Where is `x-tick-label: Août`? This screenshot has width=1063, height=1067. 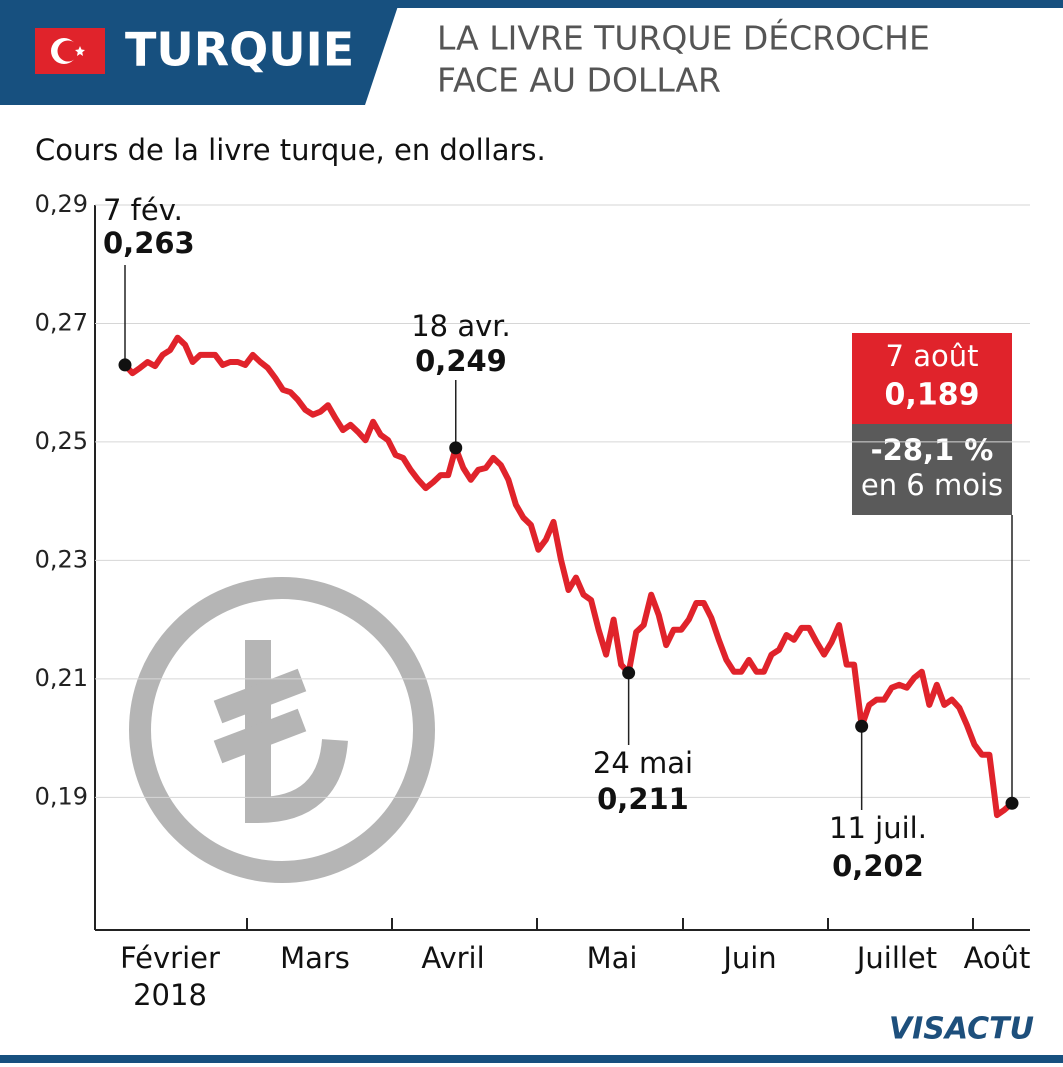
x-tick-label: Août is located at coordinates (997, 958).